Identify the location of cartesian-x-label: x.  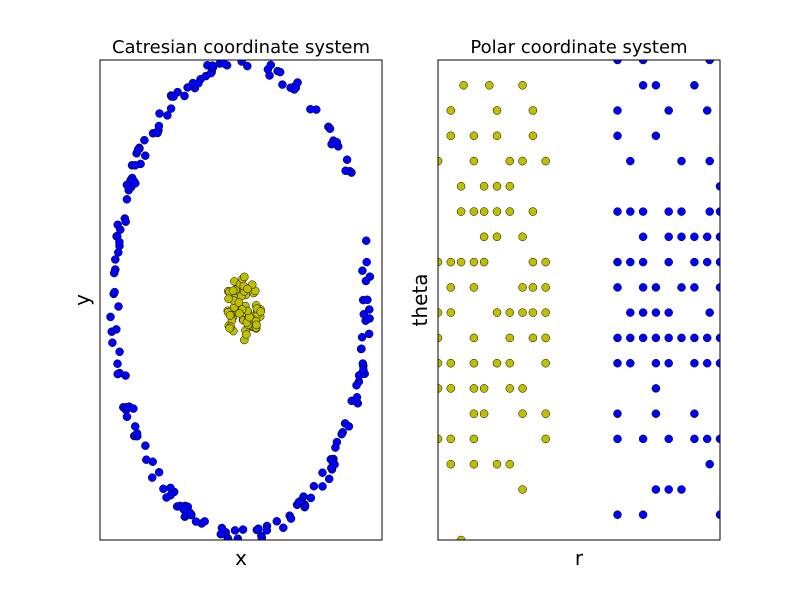
(241, 558).